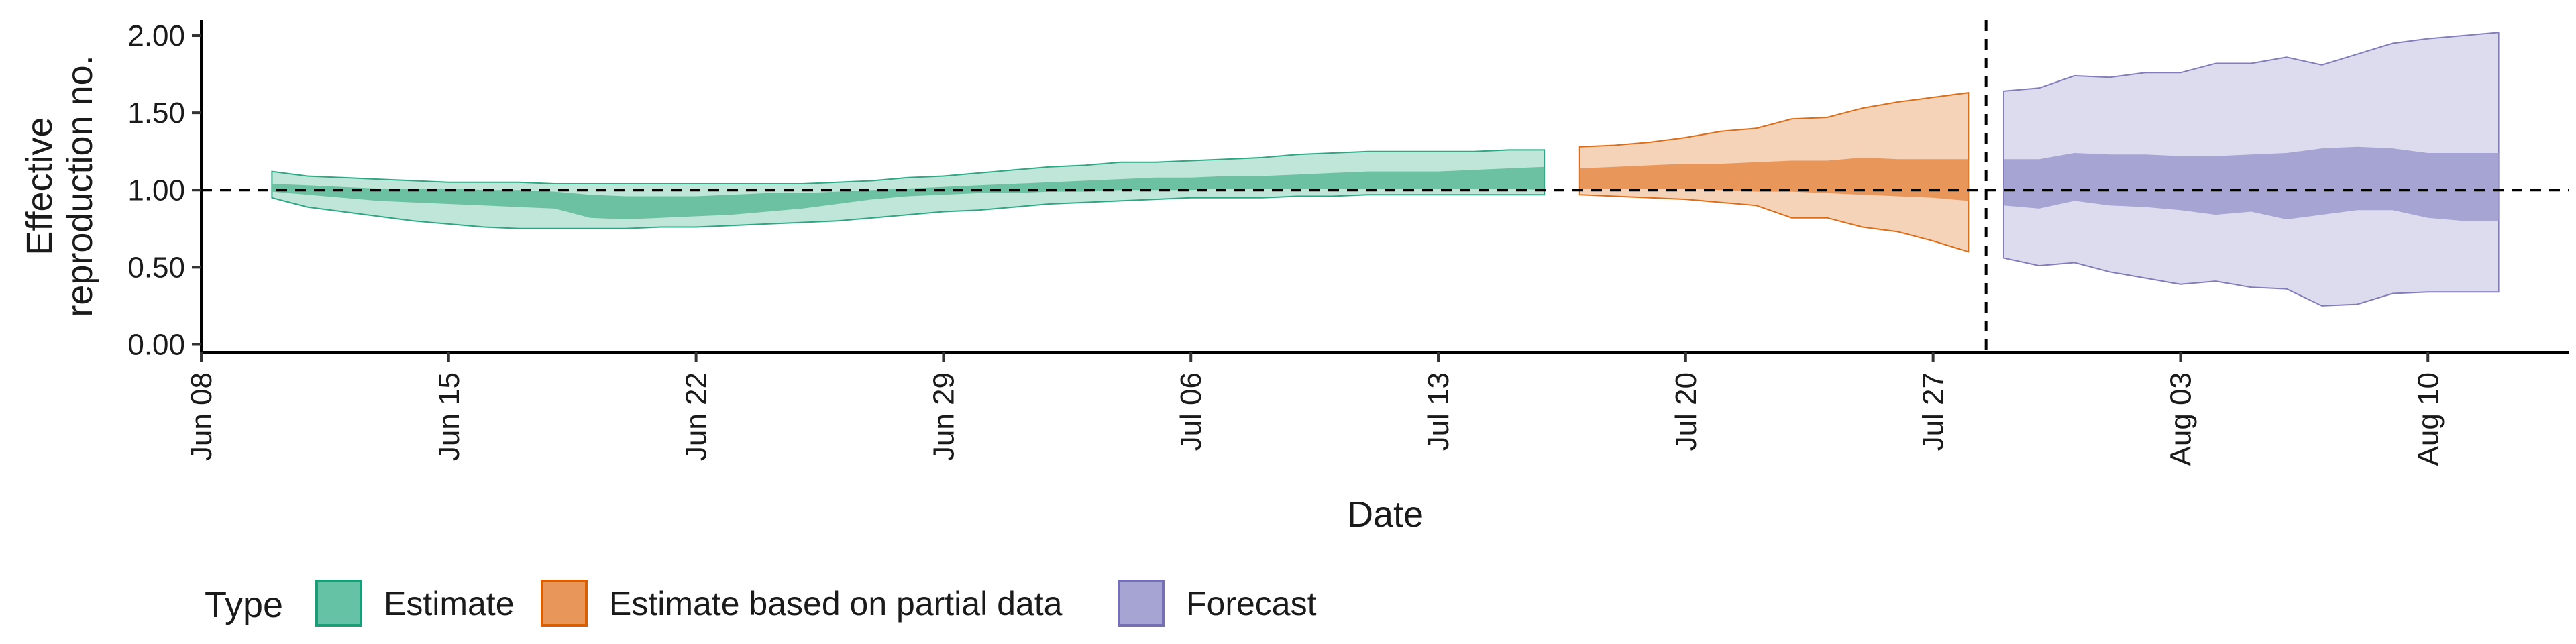 The width and height of the screenshot is (2576, 644). I want to click on x-tick-label: Jun 08, so click(201, 416).